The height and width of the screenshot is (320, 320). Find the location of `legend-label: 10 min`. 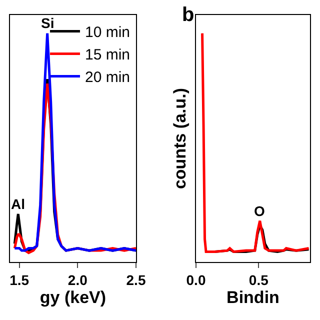

legend-label: 10 min is located at coordinates (107, 33).